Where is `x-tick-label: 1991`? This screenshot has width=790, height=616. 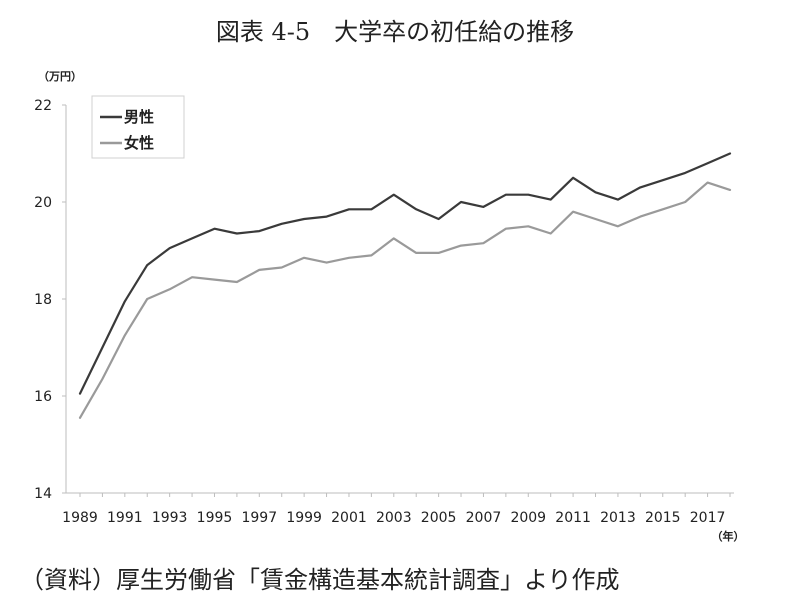
x-tick-label: 1991 is located at coordinates (125, 518).